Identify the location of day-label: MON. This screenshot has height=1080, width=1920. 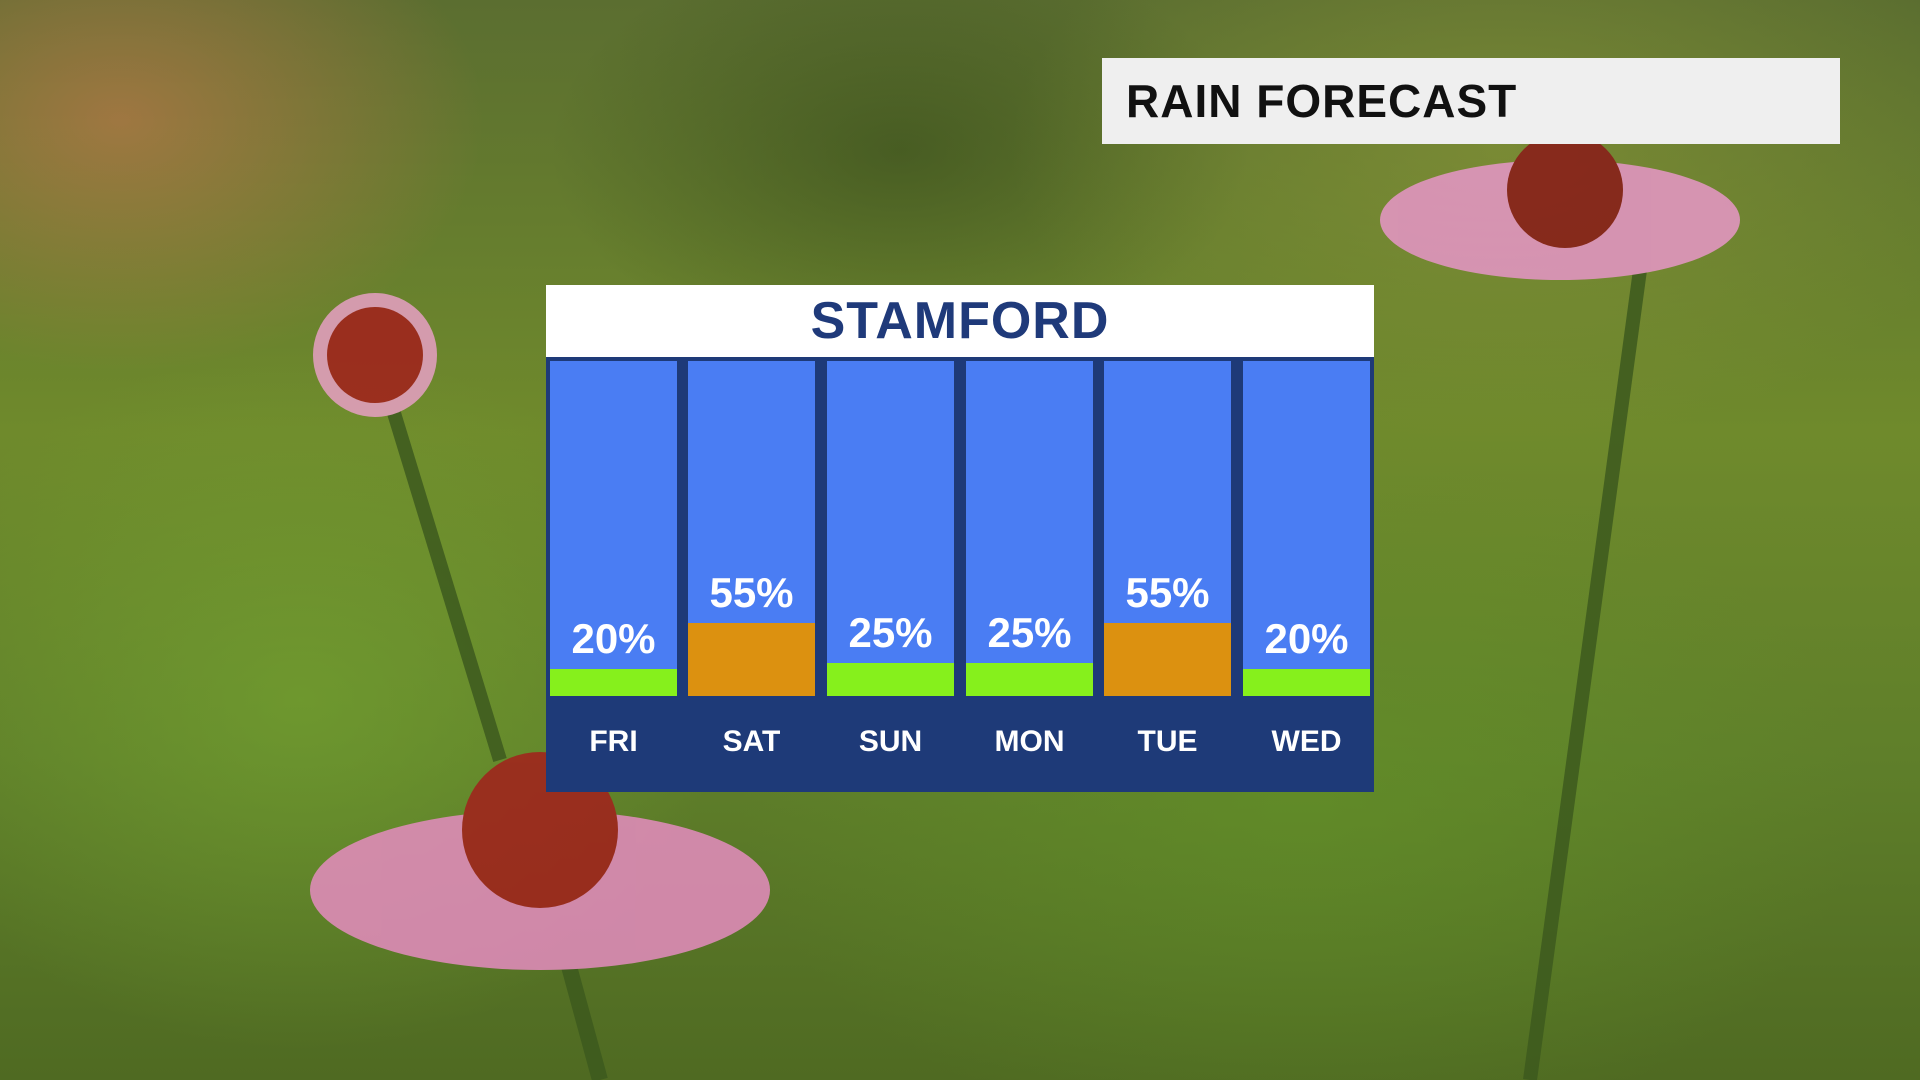
(1029, 741).